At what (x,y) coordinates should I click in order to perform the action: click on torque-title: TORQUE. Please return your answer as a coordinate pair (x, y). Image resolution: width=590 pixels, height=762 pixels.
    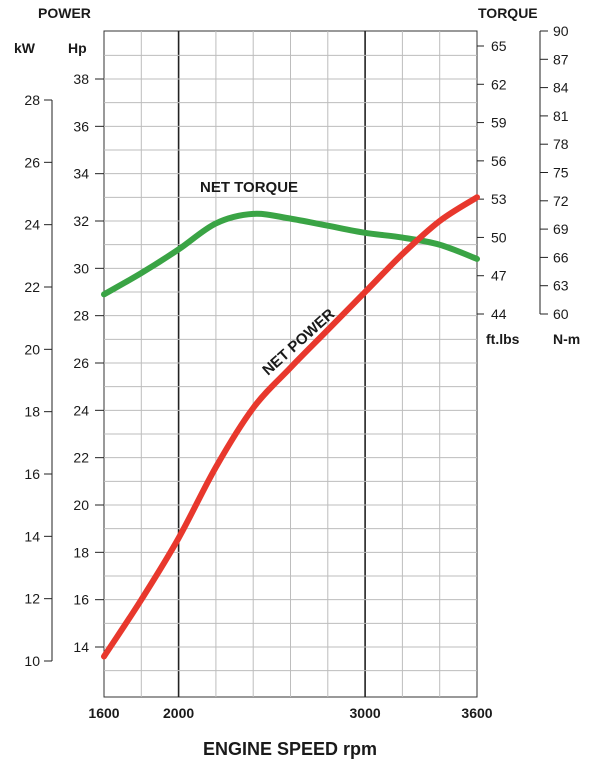
    Looking at the image, I should click on (508, 13).